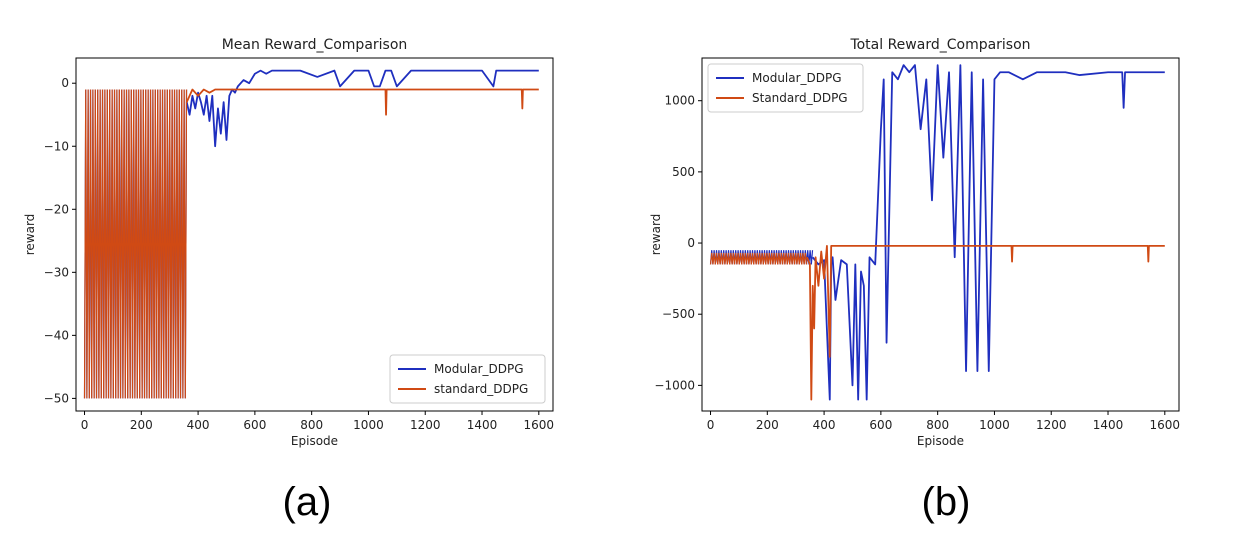 Image resolution: width=1250 pixels, height=558 pixels. Describe the element at coordinates (800, 98) in the screenshot. I see `legend-entry: Standard_DDPG` at that location.